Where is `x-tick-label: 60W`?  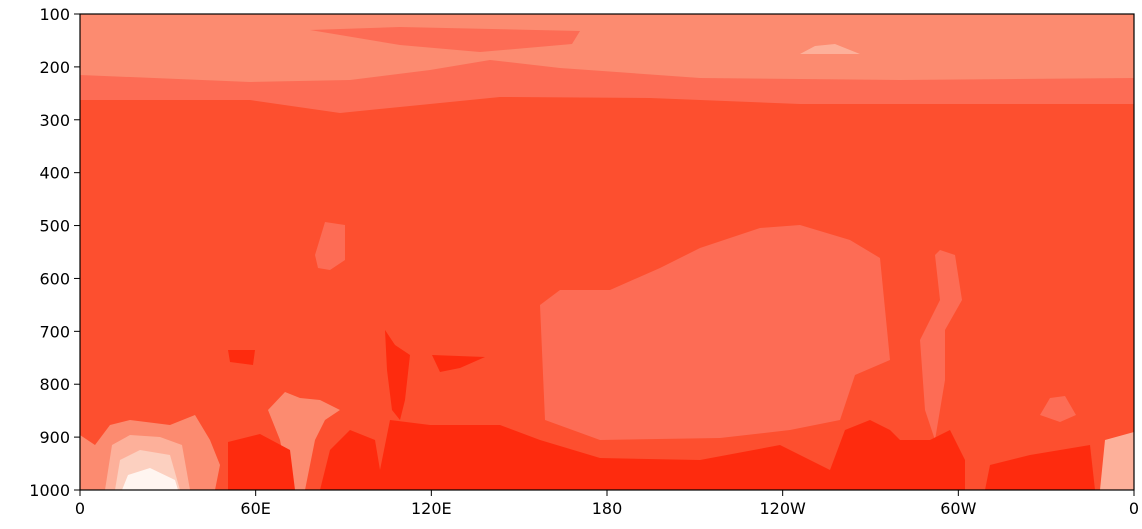 x-tick-label: 60W is located at coordinates (958, 508).